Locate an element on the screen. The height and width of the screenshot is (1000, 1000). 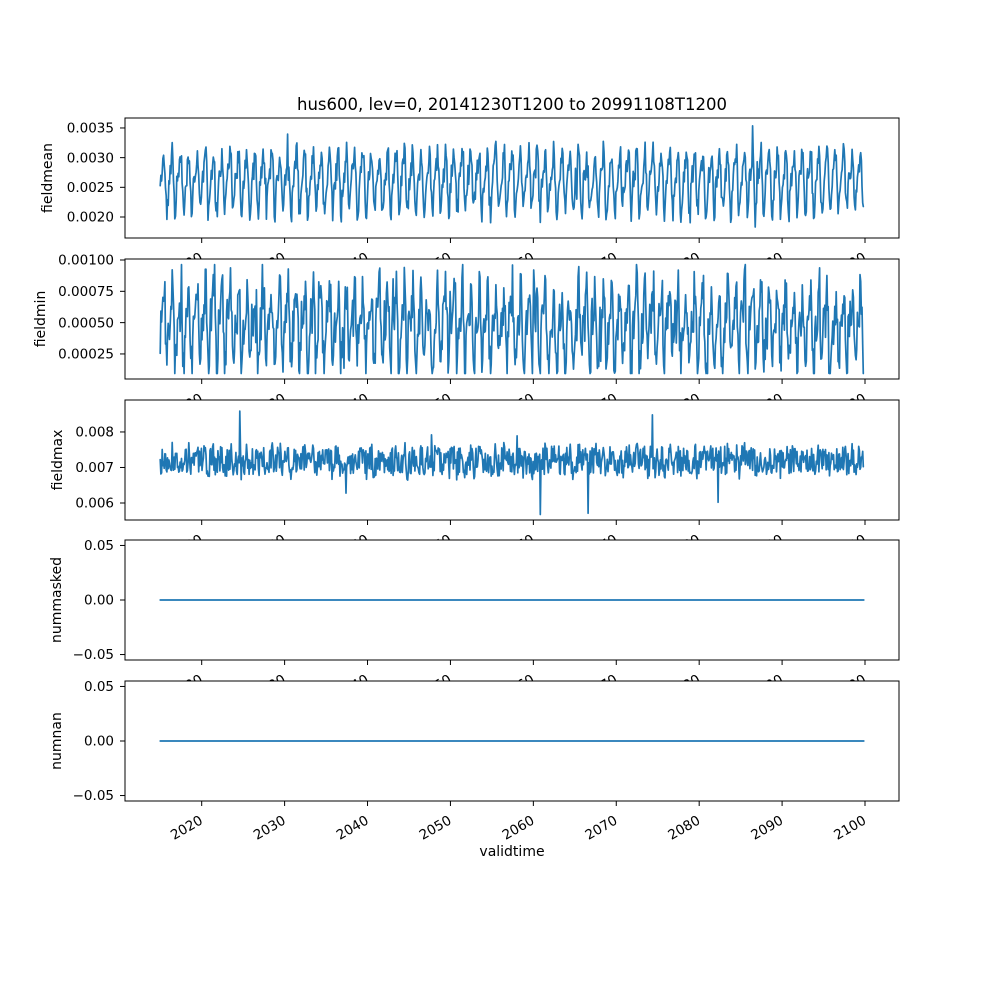
y-axis-label: fieldmean is located at coordinates (48, 178).